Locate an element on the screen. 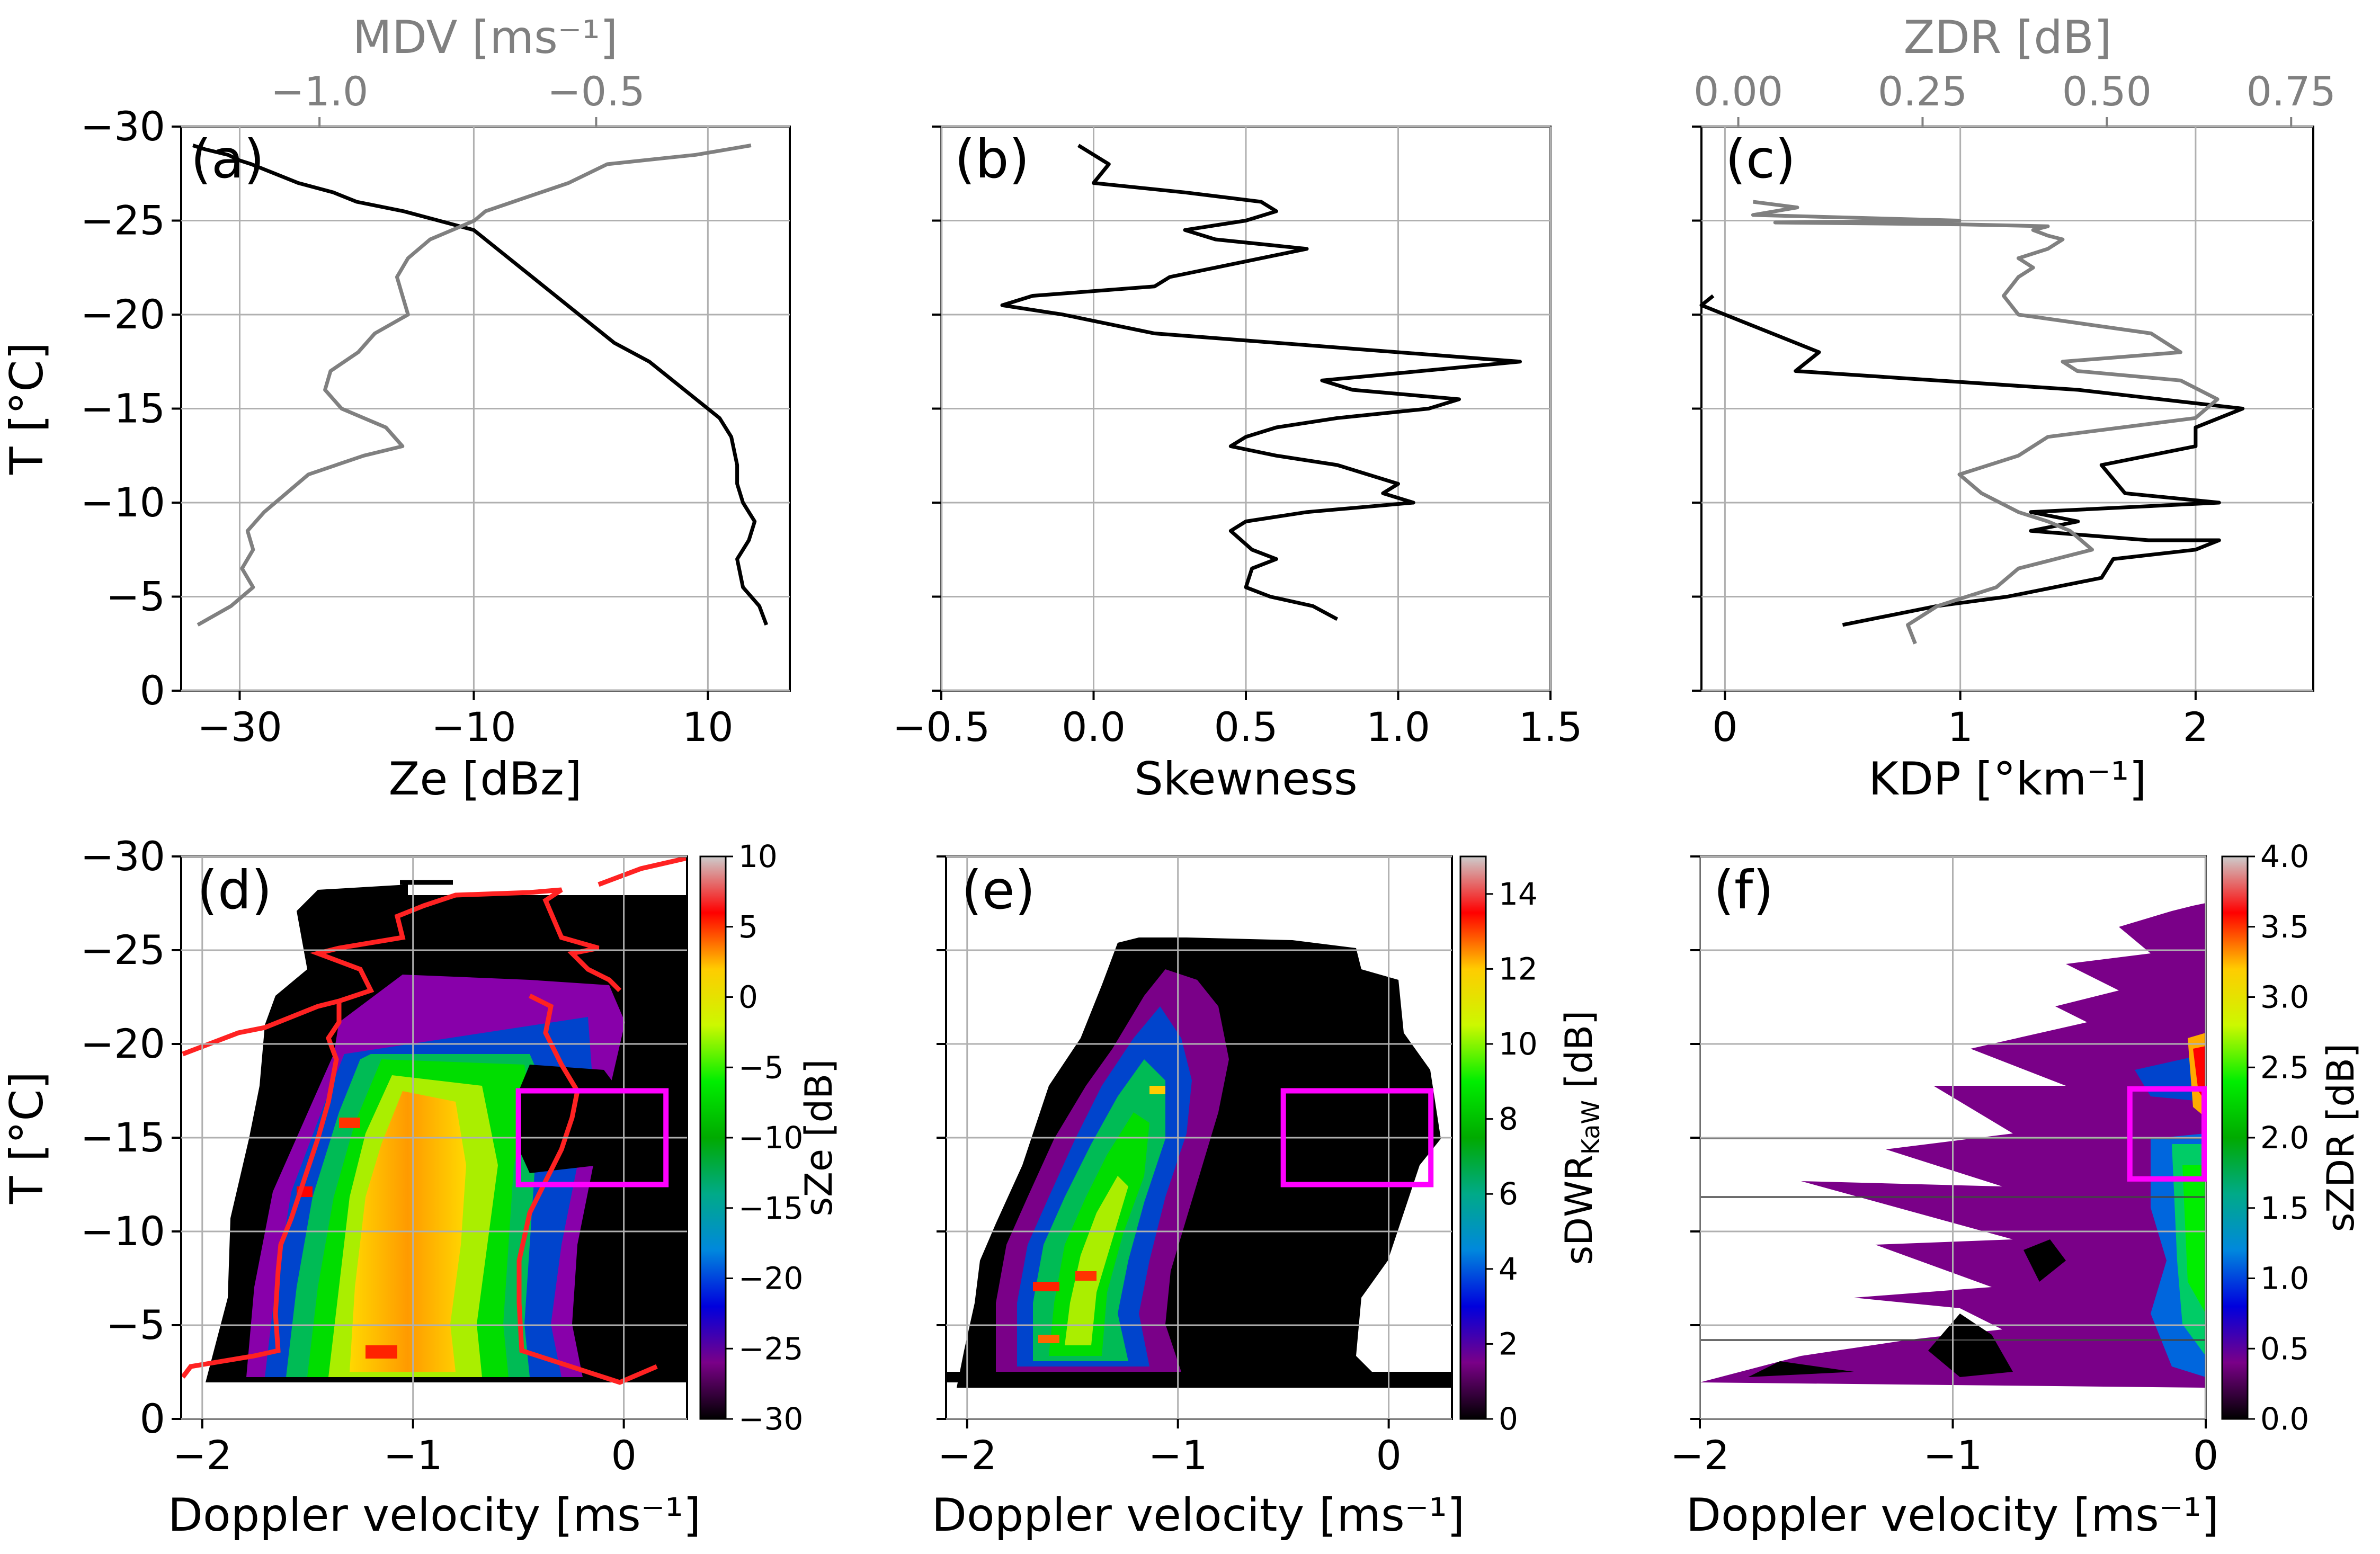  panel-d-highlight-box is located at coordinates (592, 1137).